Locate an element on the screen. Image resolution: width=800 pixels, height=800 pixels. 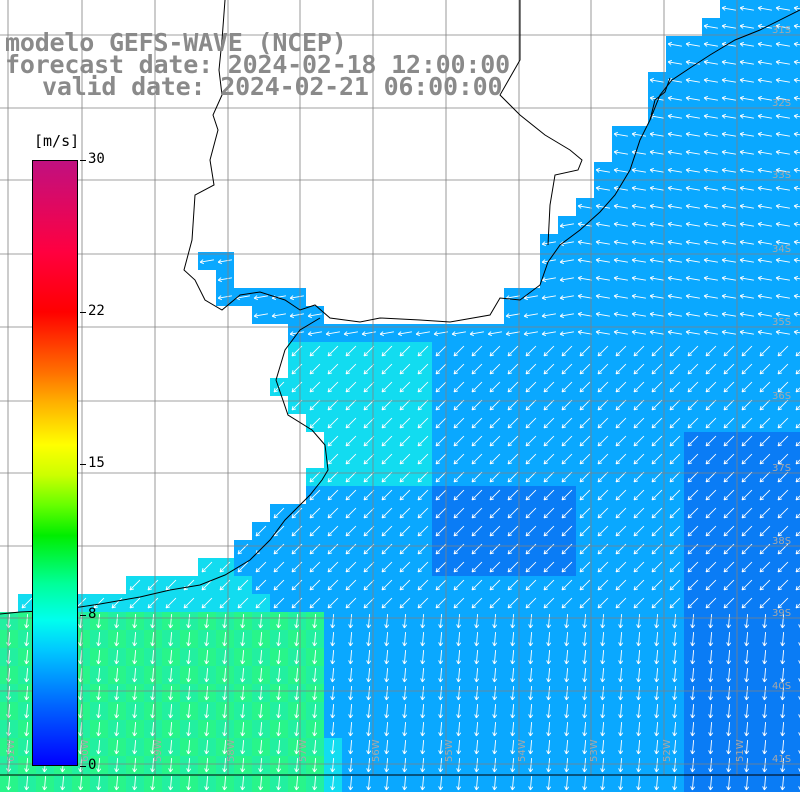
latitude-label: 34S is located at coordinates (781, 249).